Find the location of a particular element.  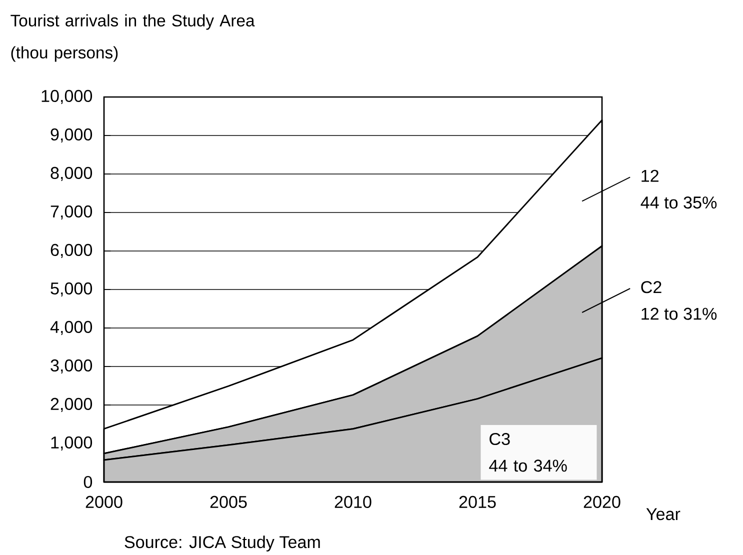

y-tick-label: 3,000 is located at coordinates (71, 366).